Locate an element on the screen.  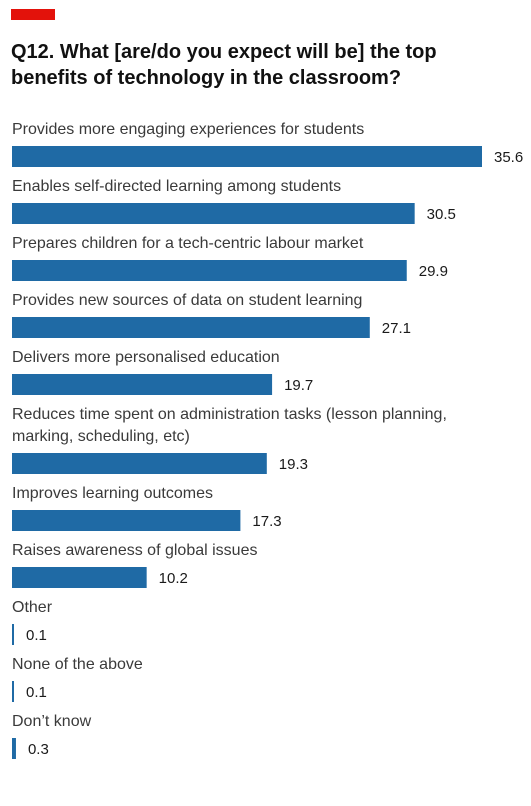
value-label: 0.3 is located at coordinates (38, 749).